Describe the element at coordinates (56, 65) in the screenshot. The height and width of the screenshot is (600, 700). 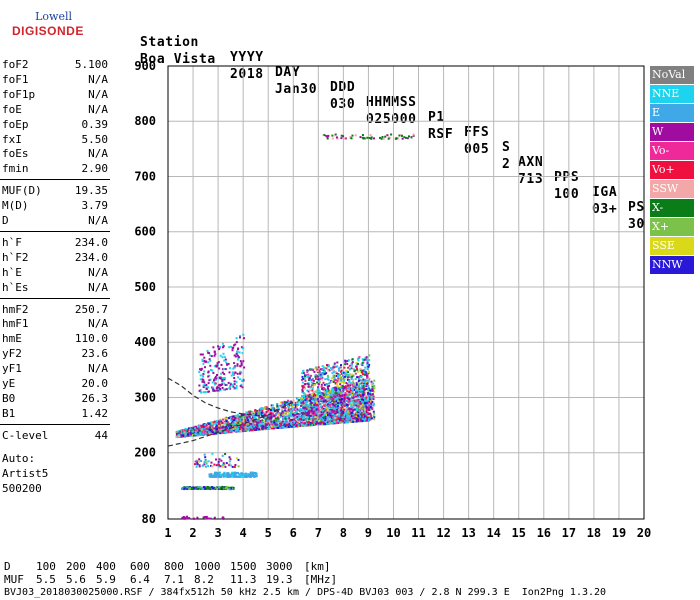
I see `parameter-row: foF2 5.100` at that location.